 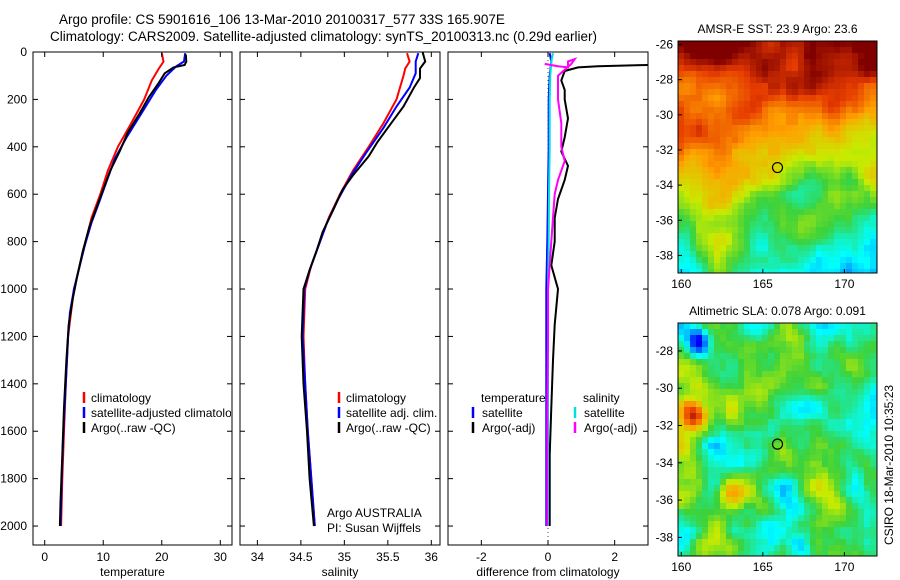 I want to click on depth-tick-label-7: 1400, so click(x=13, y=384).